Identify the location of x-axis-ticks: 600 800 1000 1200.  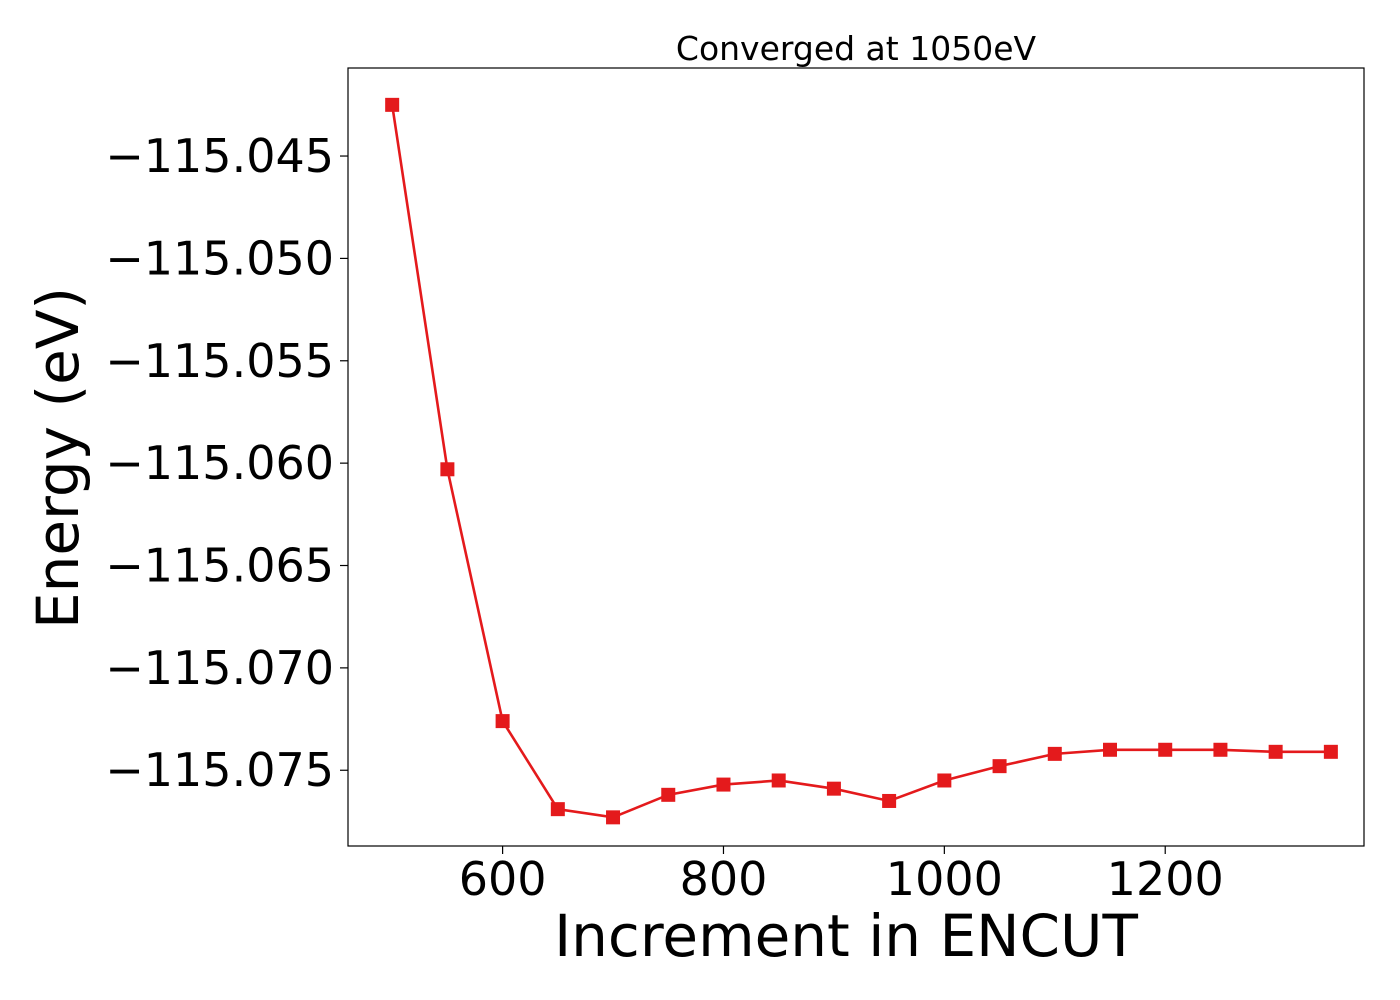
(841, 876).